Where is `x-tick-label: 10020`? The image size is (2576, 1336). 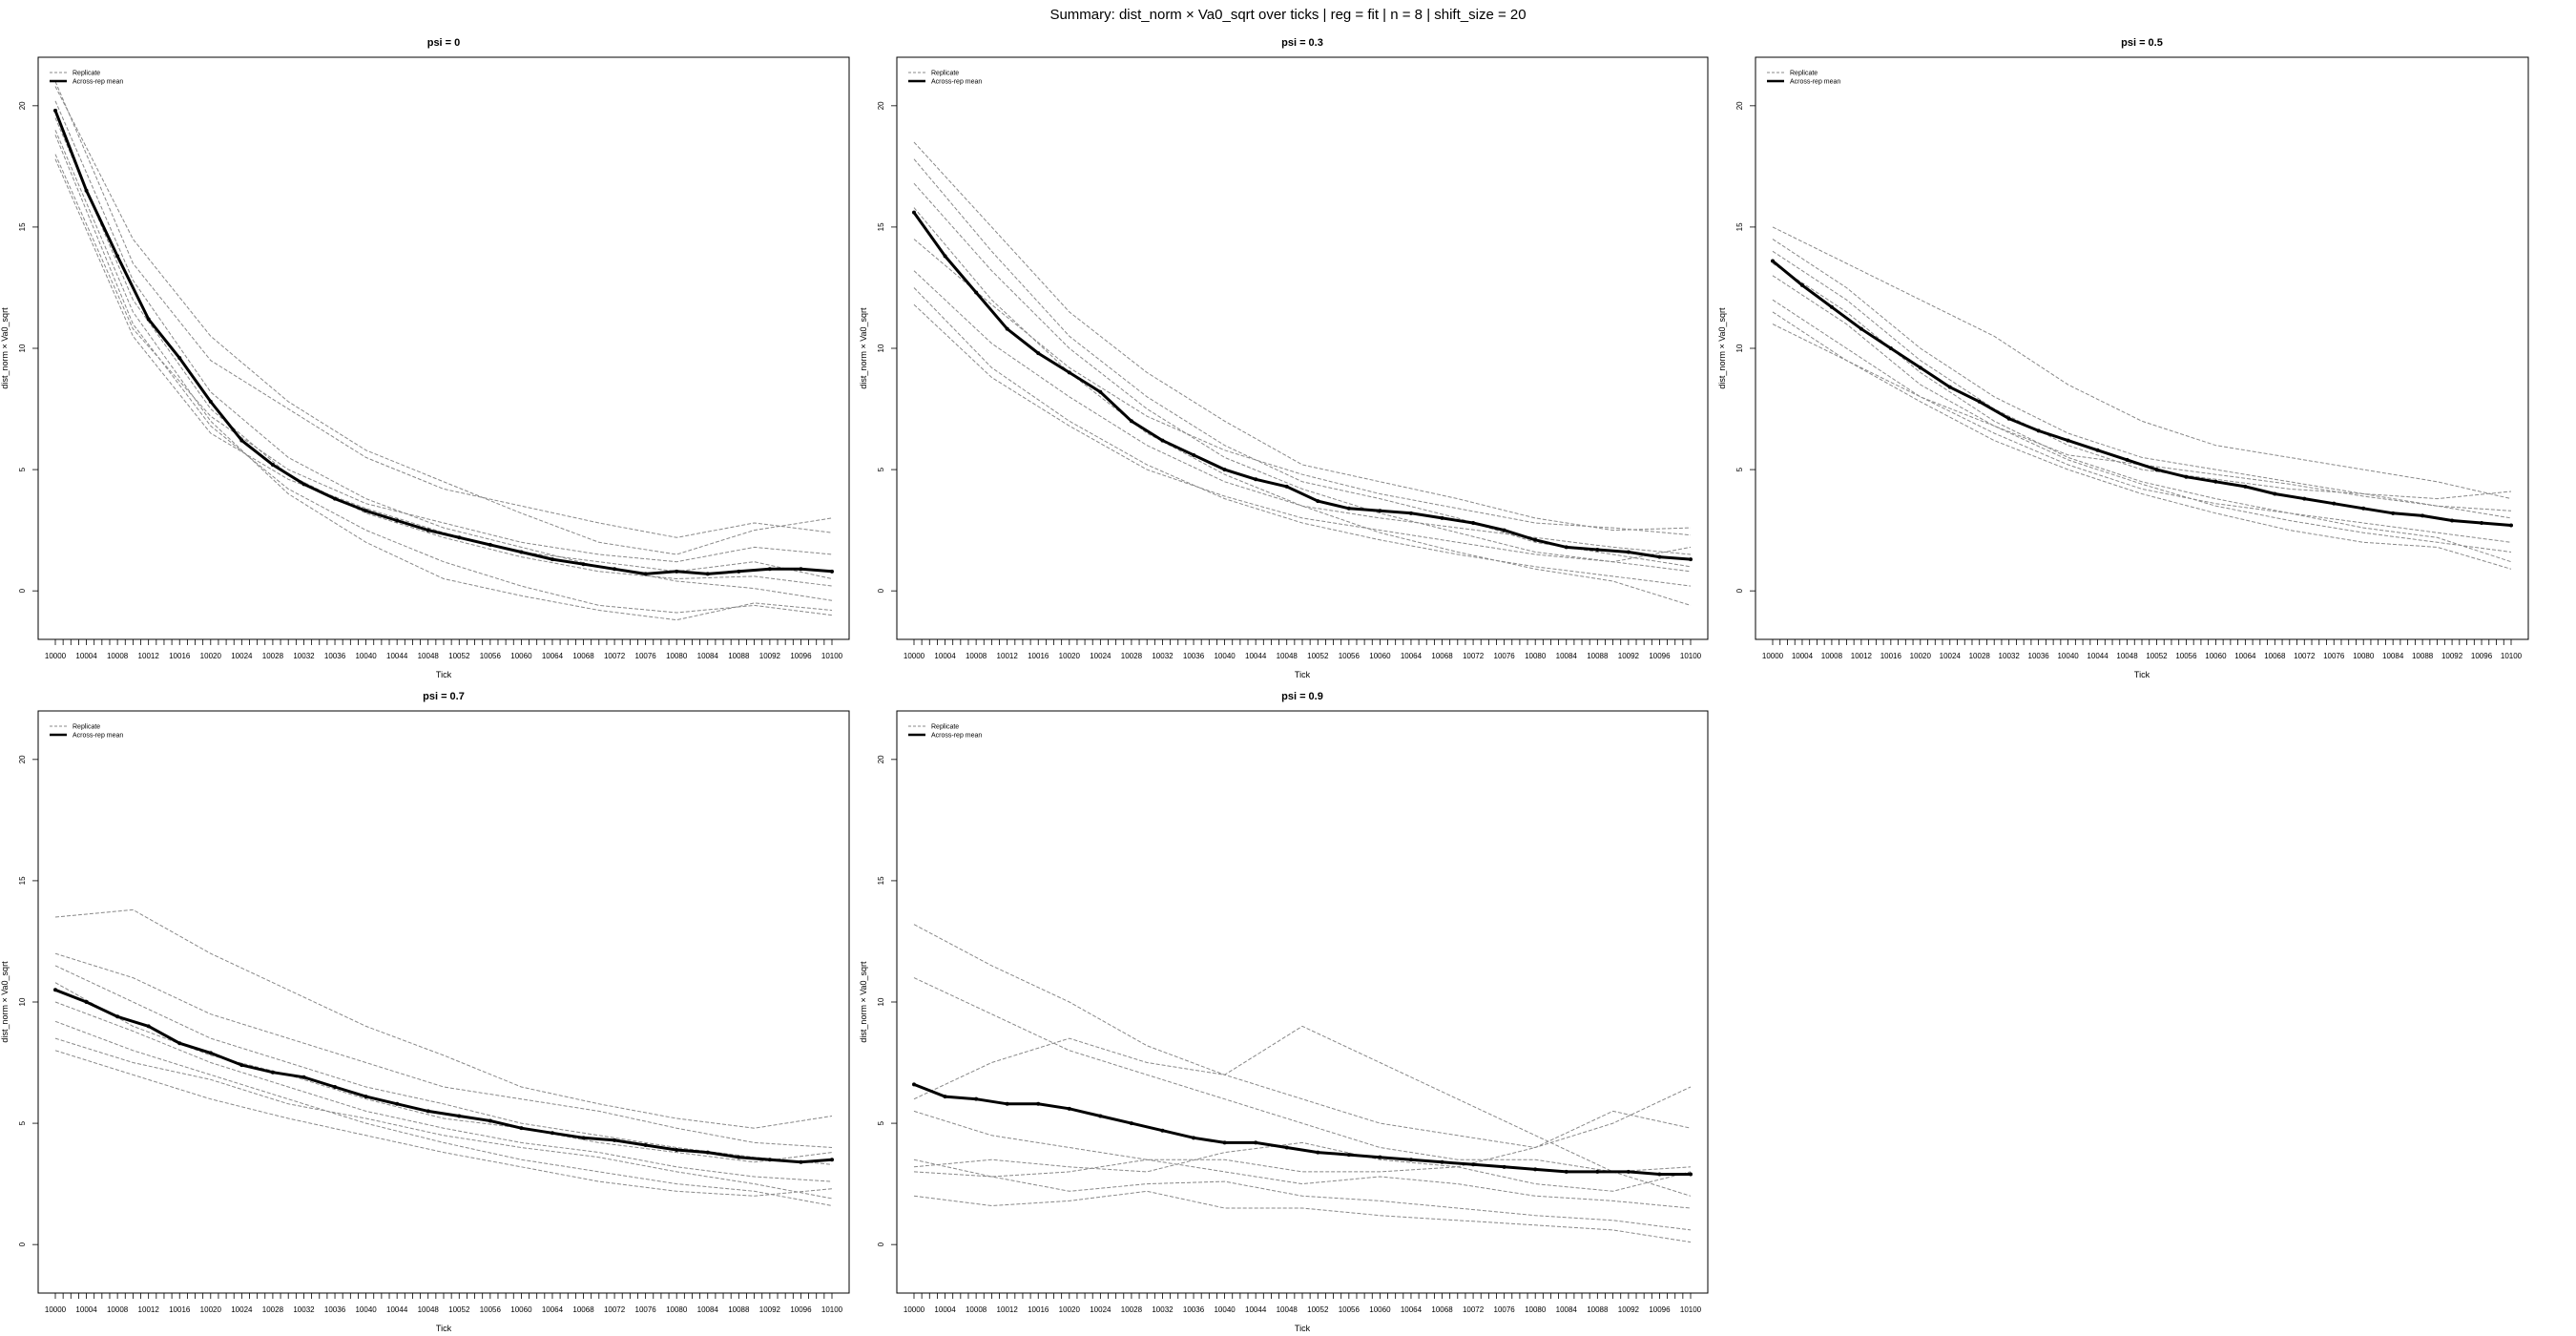 x-tick-label: 10020 is located at coordinates (1070, 656).